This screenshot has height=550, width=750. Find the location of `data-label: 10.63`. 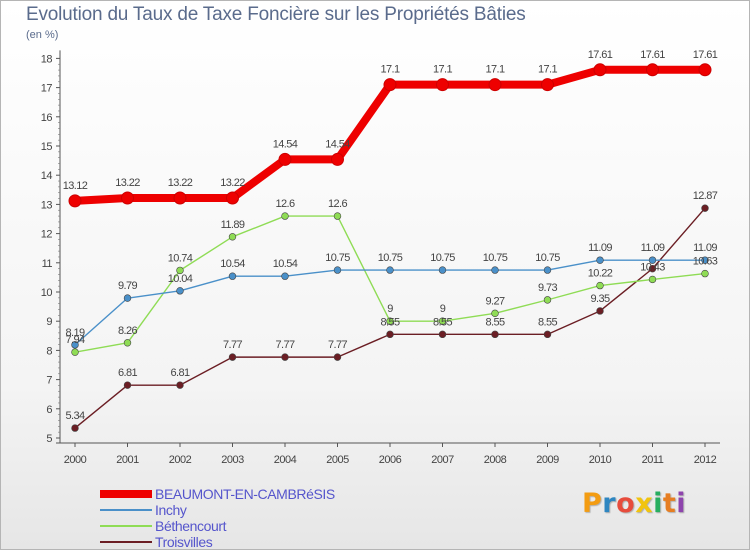

data-label: 10.63 is located at coordinates (705, 262).